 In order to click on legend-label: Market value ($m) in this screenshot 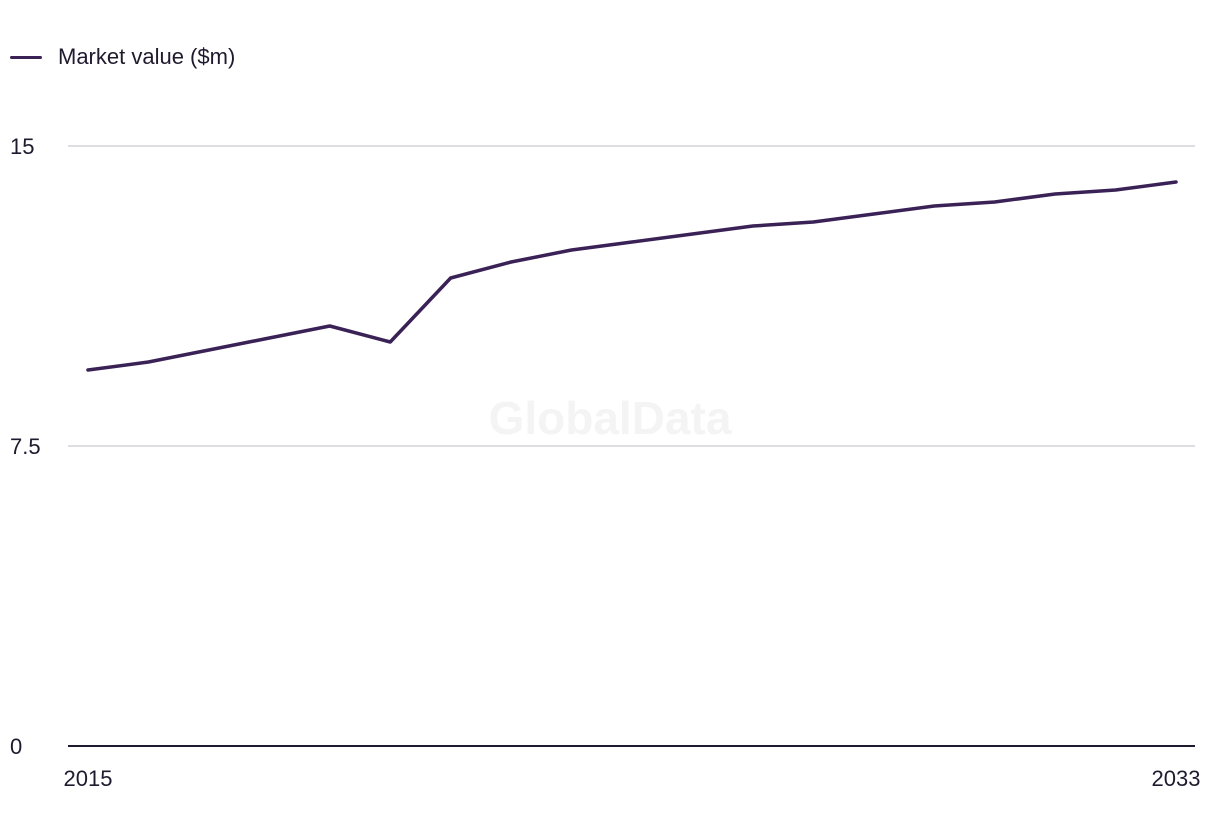, I will do `click(147, 56)`.